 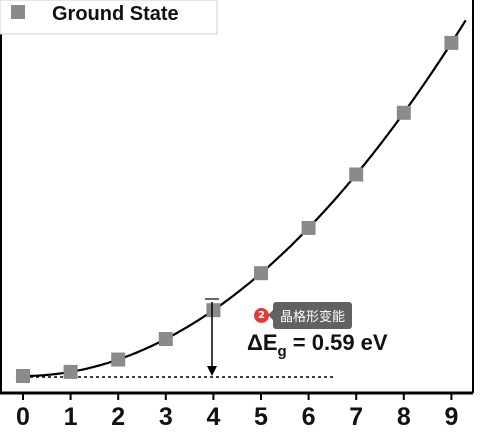 I want to click on legend-label: Ground State, so click(x=115, y=14).